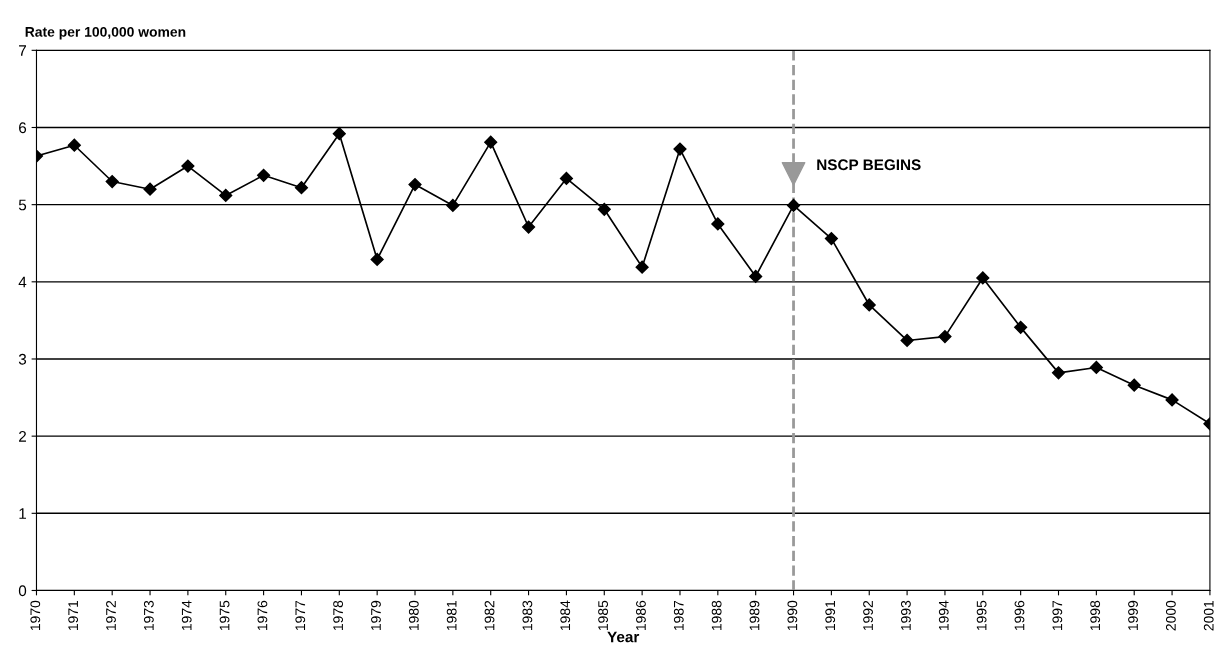 This screenshot has width=1216, height=671. Describe the element at coordinates (1019, 615) in the screenshot. I see `x-tick-label: 1996` at that location.